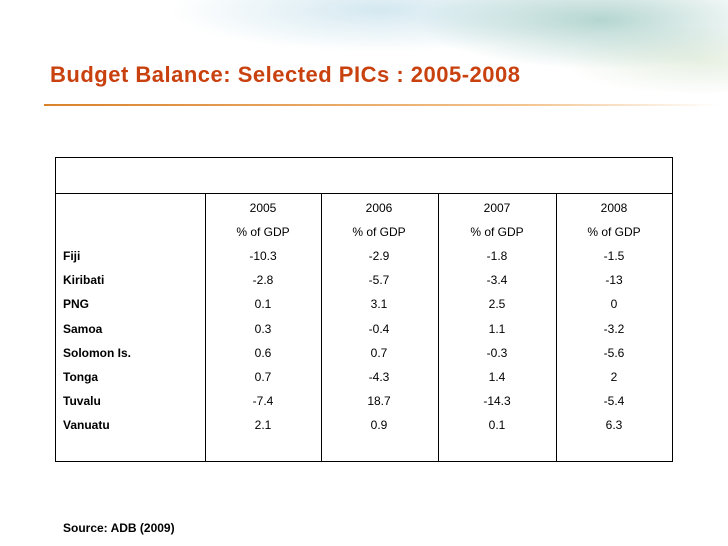 The image size is (728, 546). What do you see at coordinates (379, 401) in the screenshot?
I see `value-cell: 18.7` at bounding box center [379, 401].